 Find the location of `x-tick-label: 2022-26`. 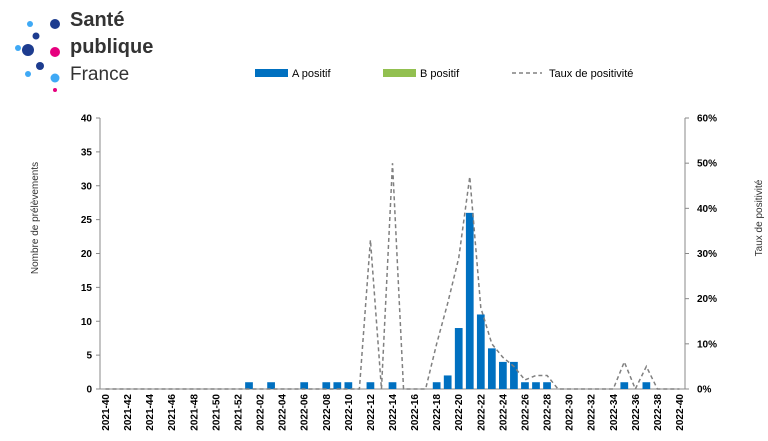

x-tick-label: 2022-26 is located at coordinates (525, 412).